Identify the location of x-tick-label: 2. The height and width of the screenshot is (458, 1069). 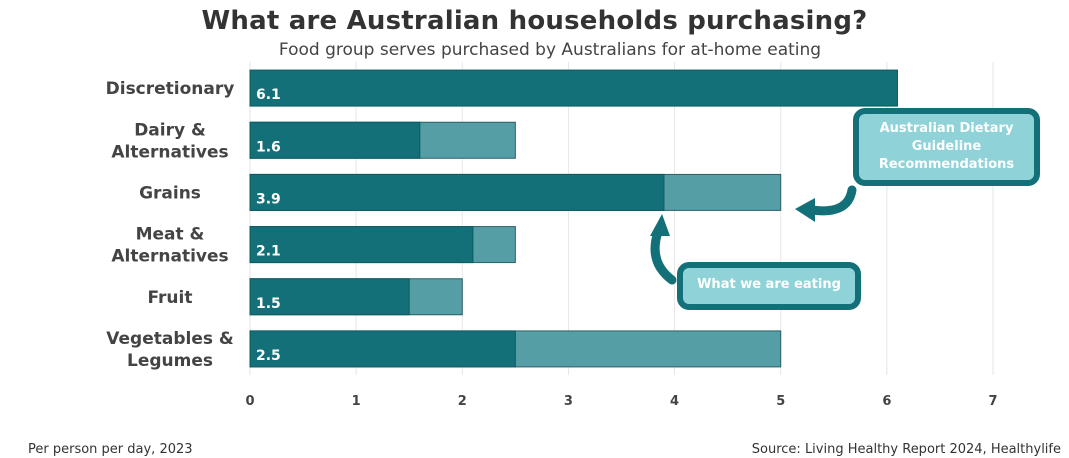
(462, 401).